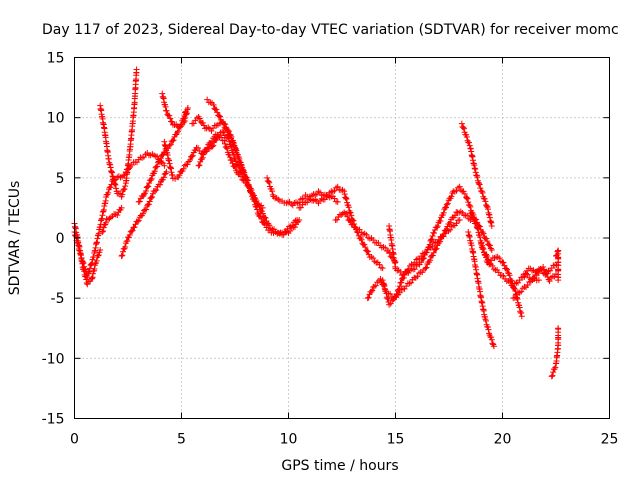 This screenshot has height=480, width=640. Describe the element at coordinates (60, 179) in the screenshot. I see `y-tick-label: 5` at that location.